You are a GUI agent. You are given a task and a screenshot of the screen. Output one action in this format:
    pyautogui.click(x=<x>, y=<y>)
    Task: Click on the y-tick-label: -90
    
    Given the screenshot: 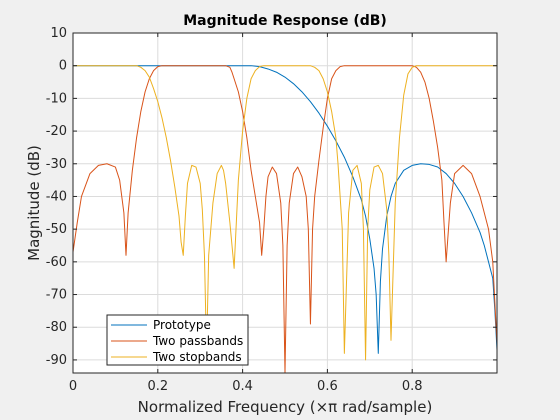 What is the action you would take?
    pyautogui.click(x=56, y=360)
    